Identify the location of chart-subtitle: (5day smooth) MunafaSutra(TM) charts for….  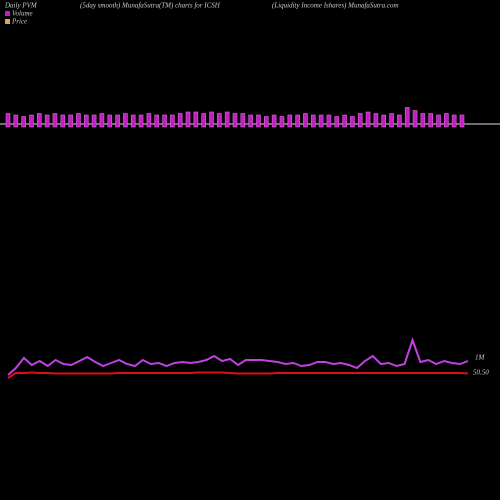
(150, 6).